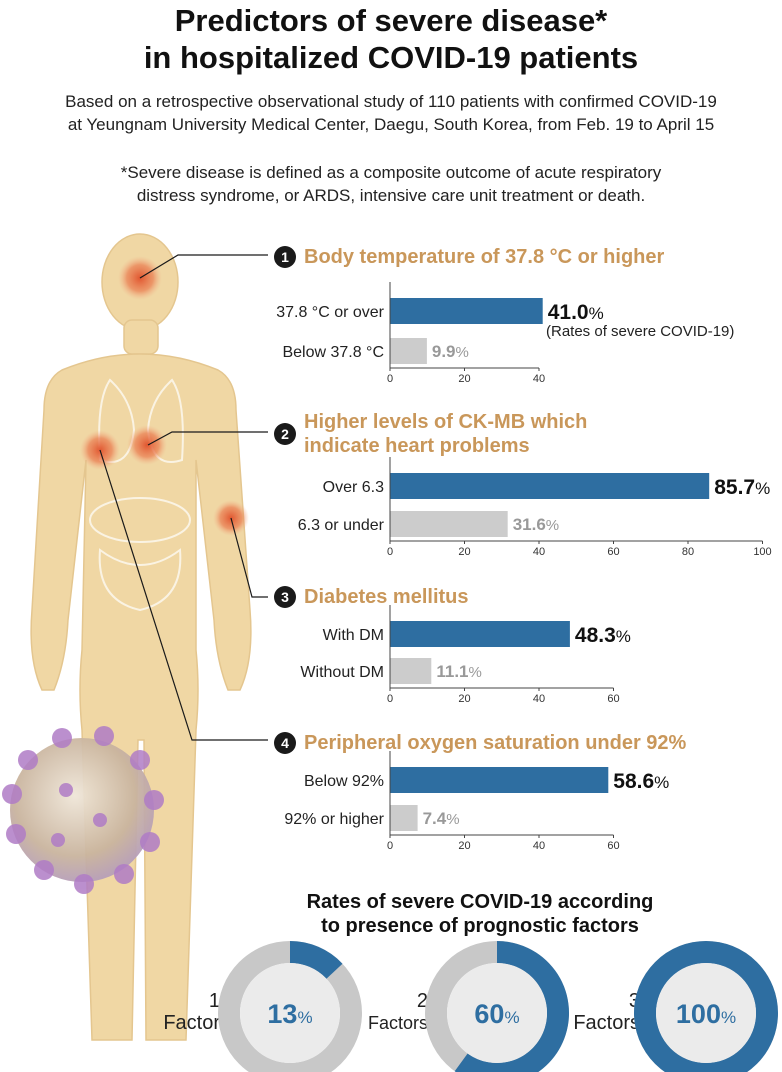  What do you see at coordinates (391, 20) in the screenshot?
I see `chart-title-line-1: Predictors of severe disease*` at bounding box center [391, 20].